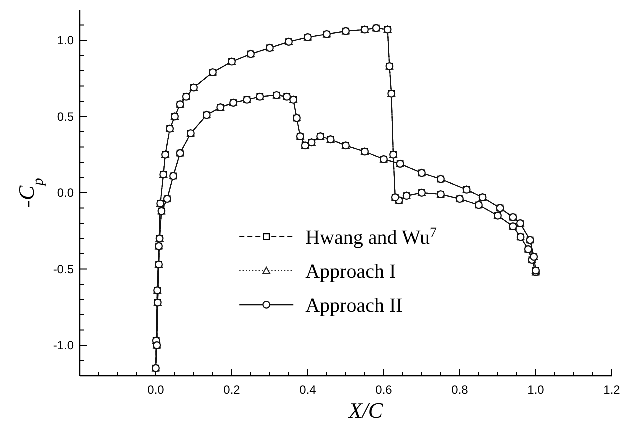 The width and height of the screenshot is (636, 435). What do you see at coordinates (308, 390) in the screenshot?
I see `x-tick-label: 0.4` at bounding box center [308, 390].